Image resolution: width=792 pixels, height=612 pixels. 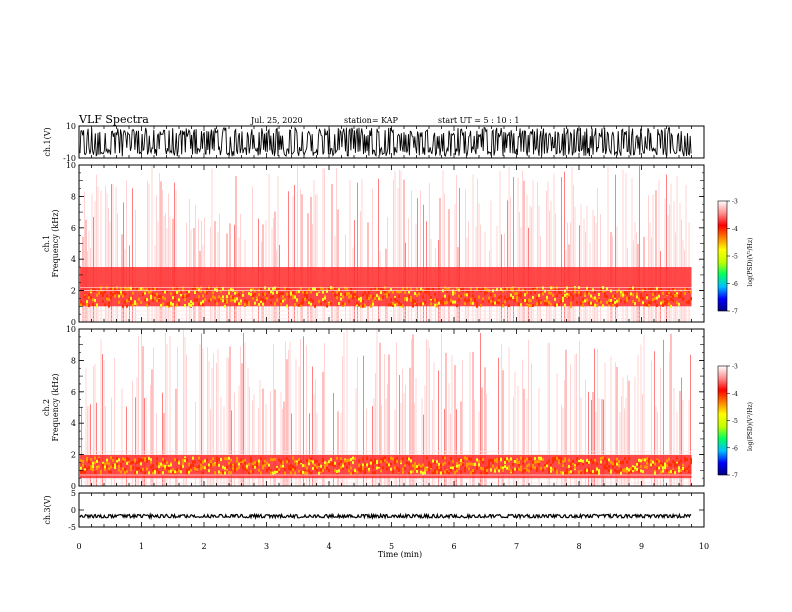 I want to click on ch3-waveform-ylabel: ch.3(V), so click(x=47, y=509).